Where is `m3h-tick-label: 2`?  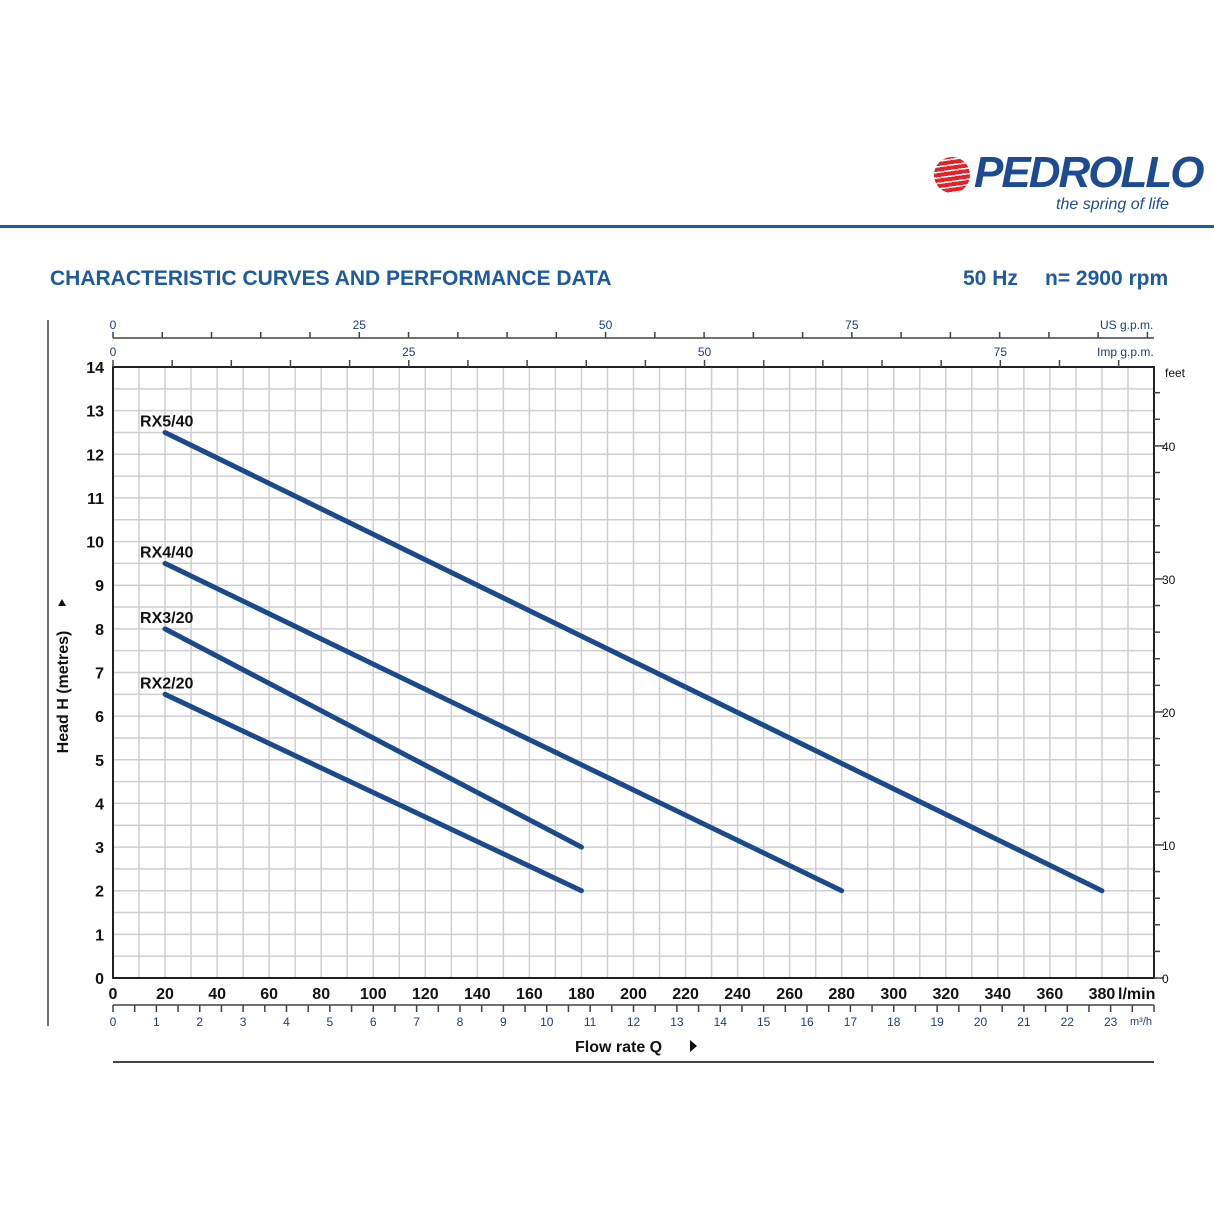
m3h-tick-label: 2 is located at coordinates (199, 1022).